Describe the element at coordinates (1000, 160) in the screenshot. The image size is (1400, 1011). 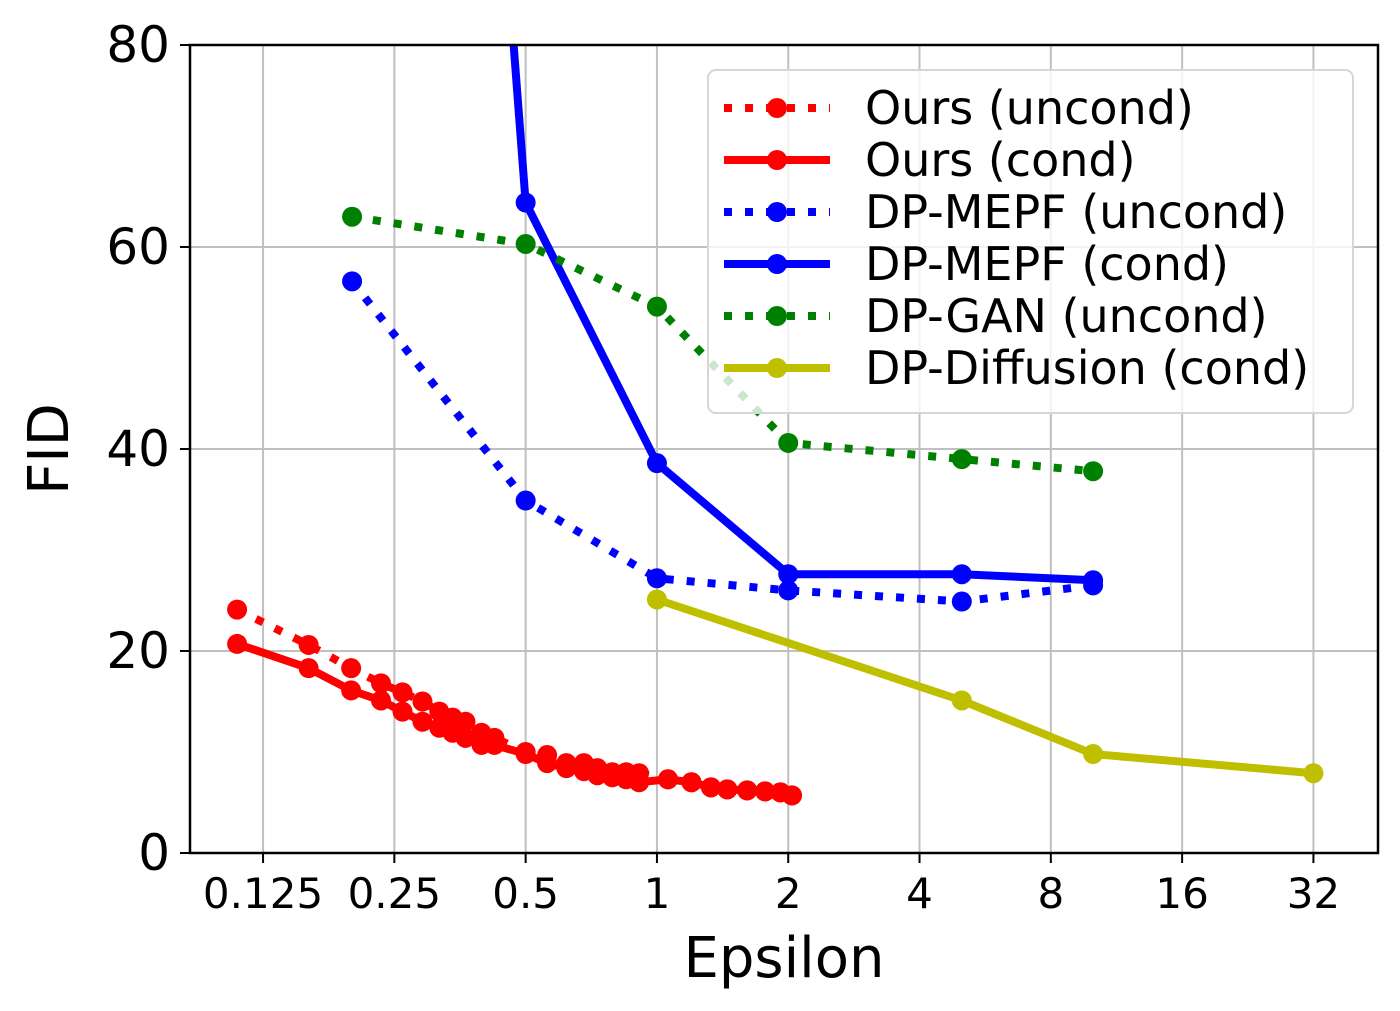
I see `legend-label: Ours (cond)` at that location.